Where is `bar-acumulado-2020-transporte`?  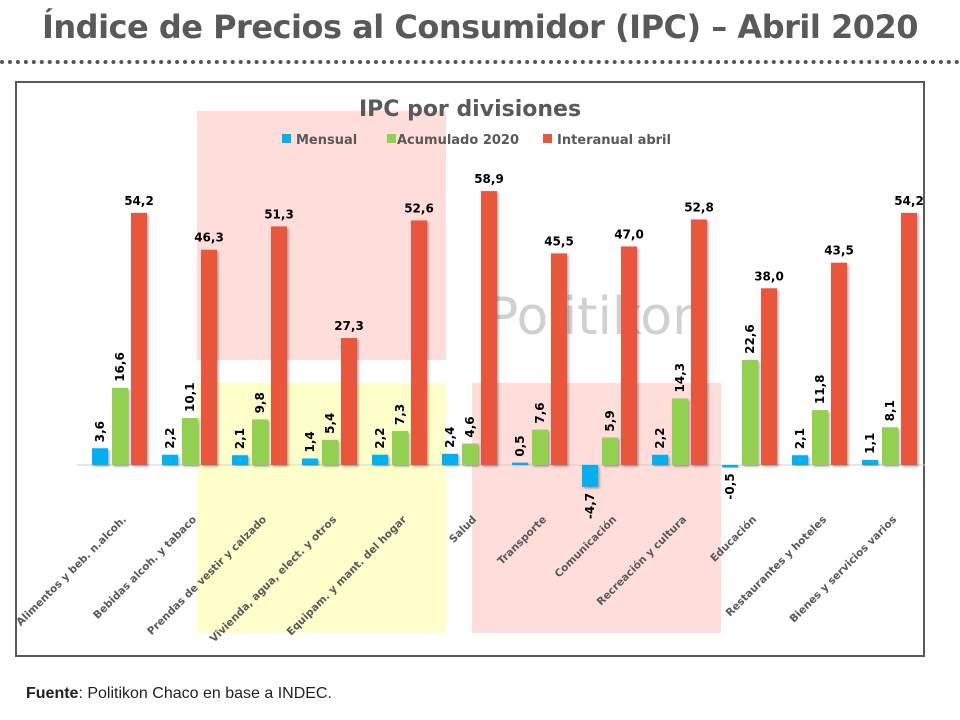
bar-acumulado-2020-transporte is located at coordinates (540, 447).